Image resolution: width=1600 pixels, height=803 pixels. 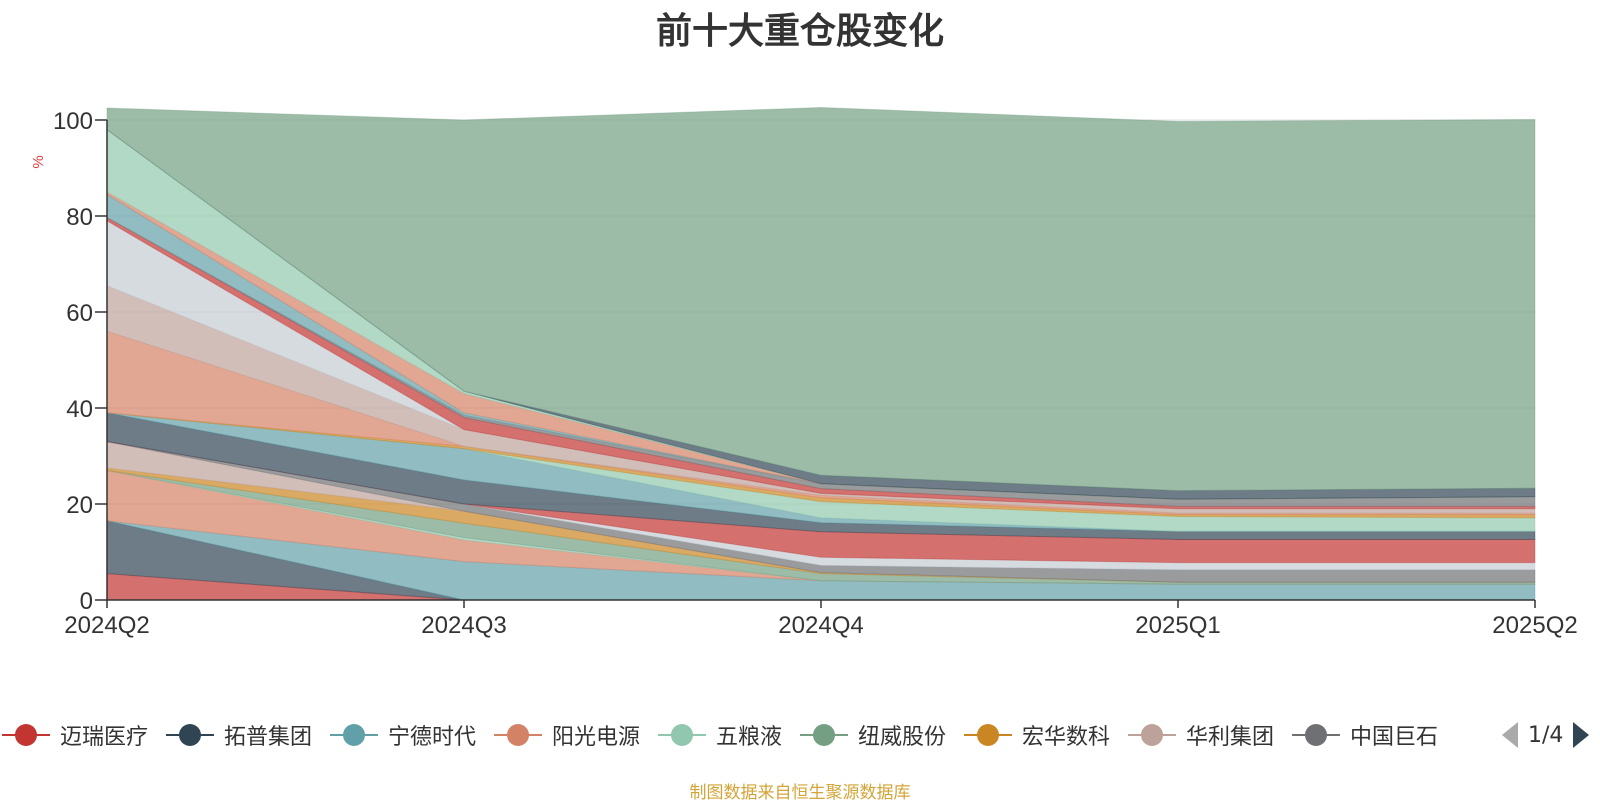 I want to click on legend-item: 阳光电源, so click(x=566, y=735).